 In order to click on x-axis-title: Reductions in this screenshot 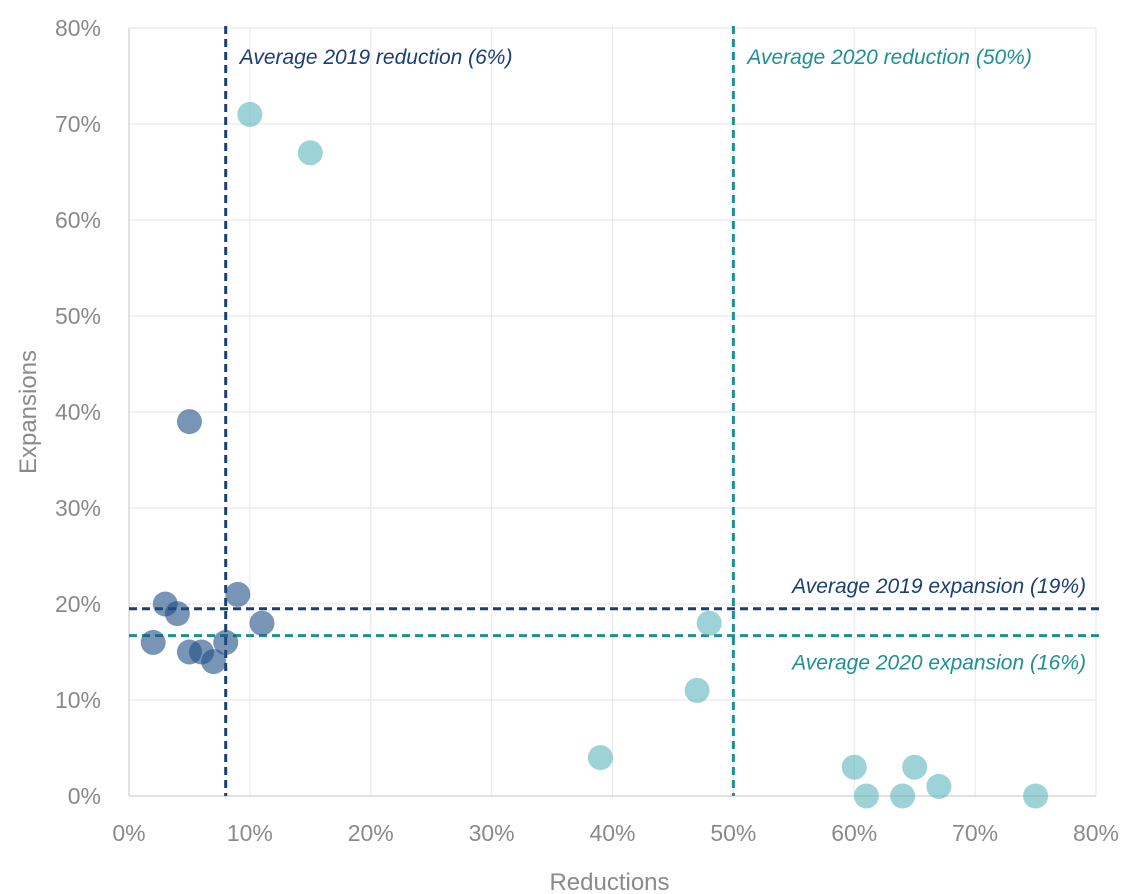, I will do `click(609, 881)`.